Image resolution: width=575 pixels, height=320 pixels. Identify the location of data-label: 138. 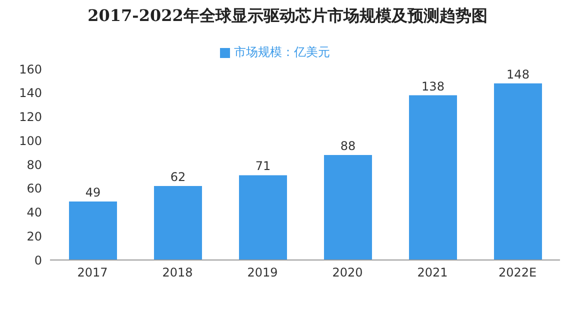
(433, 86).